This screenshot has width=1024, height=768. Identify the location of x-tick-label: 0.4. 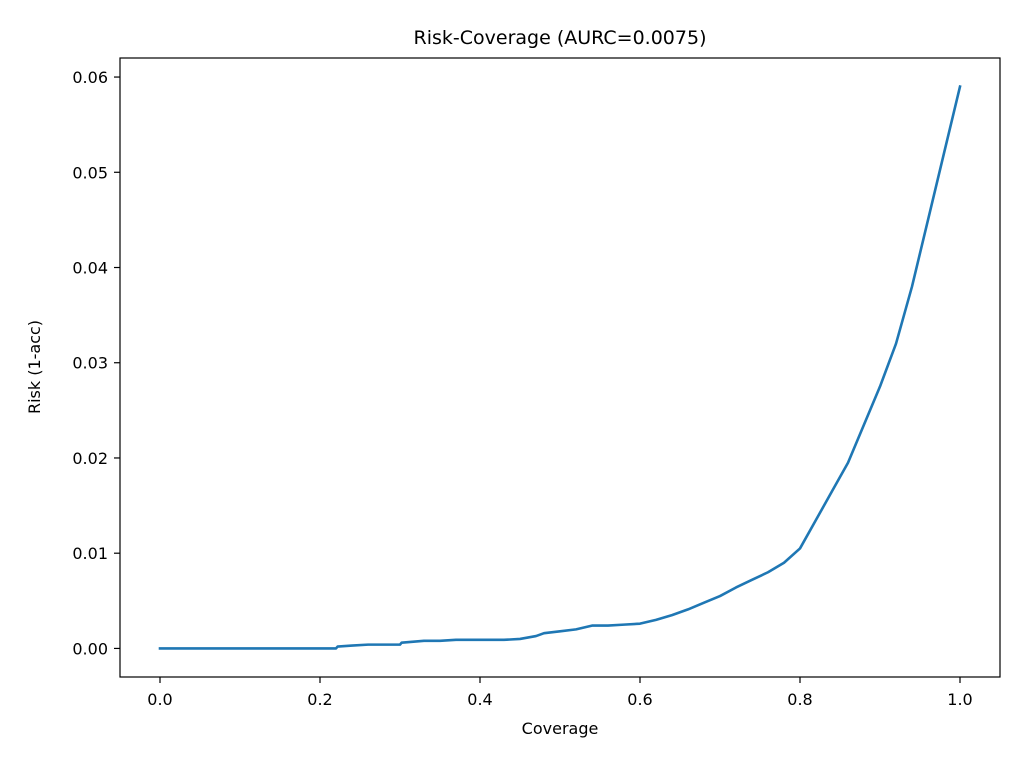
(479, 699).